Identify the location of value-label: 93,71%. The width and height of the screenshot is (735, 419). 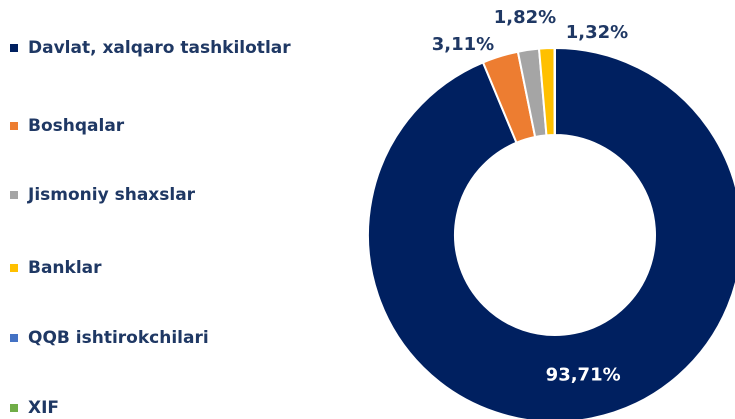
(583, 375).